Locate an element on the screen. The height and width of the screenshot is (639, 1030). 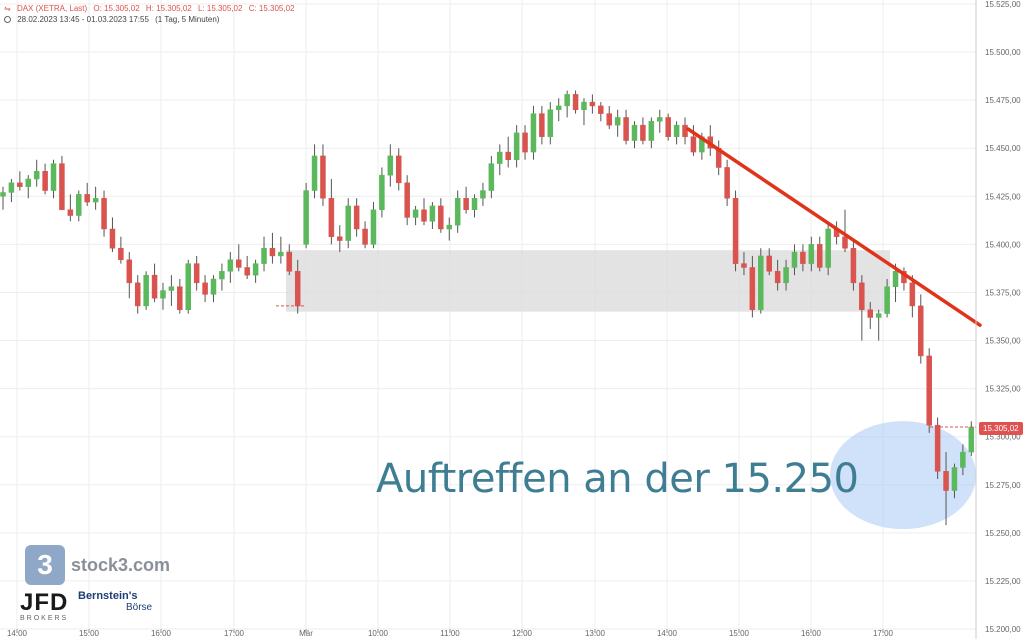
high-value: H: 15.305,02 is located at coordinates (168, 8).